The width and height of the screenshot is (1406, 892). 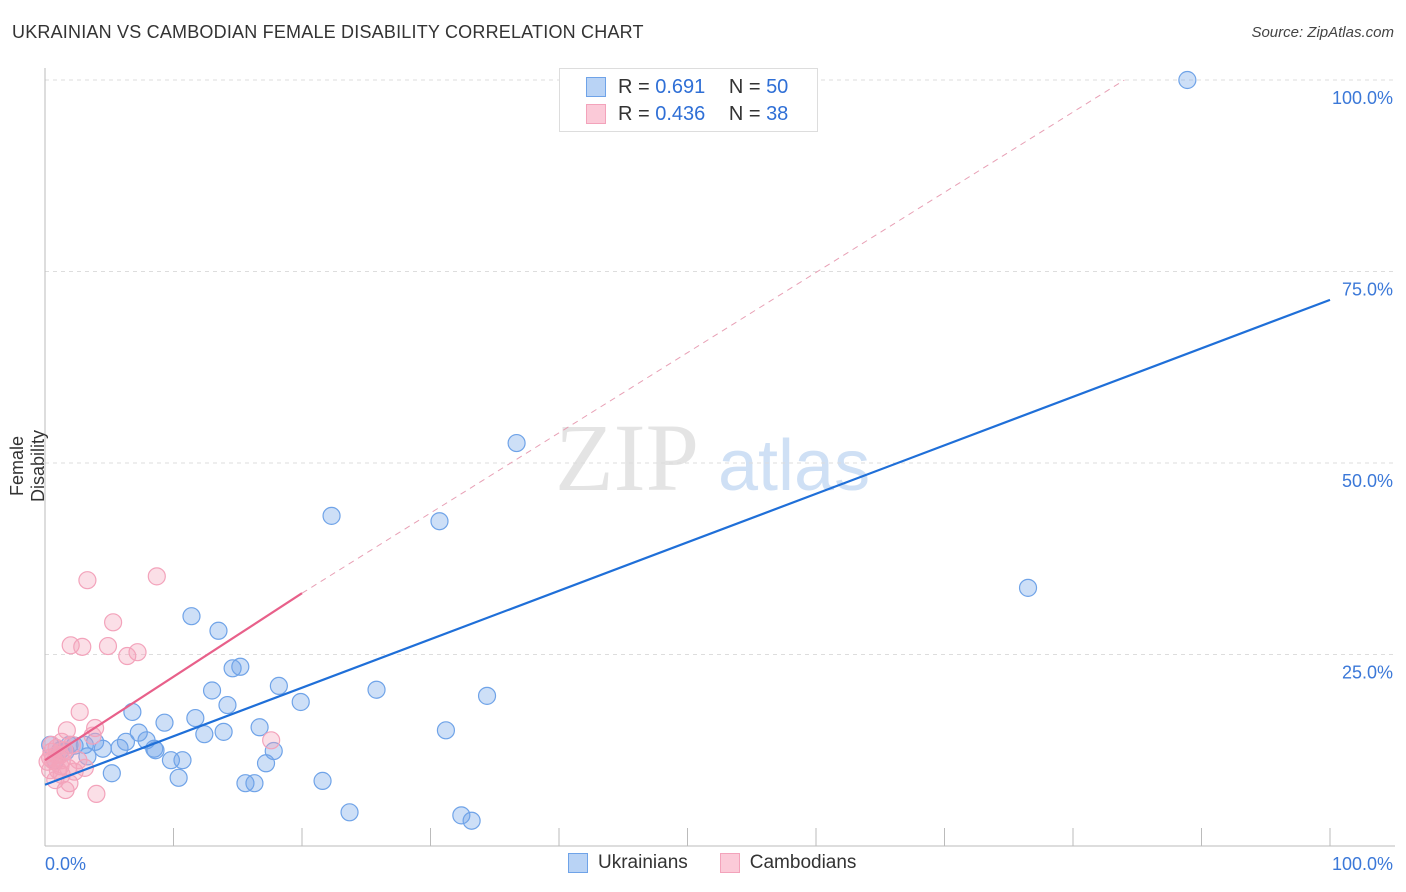 What do you see at coordinates (777, 113) in the screenshot?
I see `n-value: 38` at bounding box center [777, 113].